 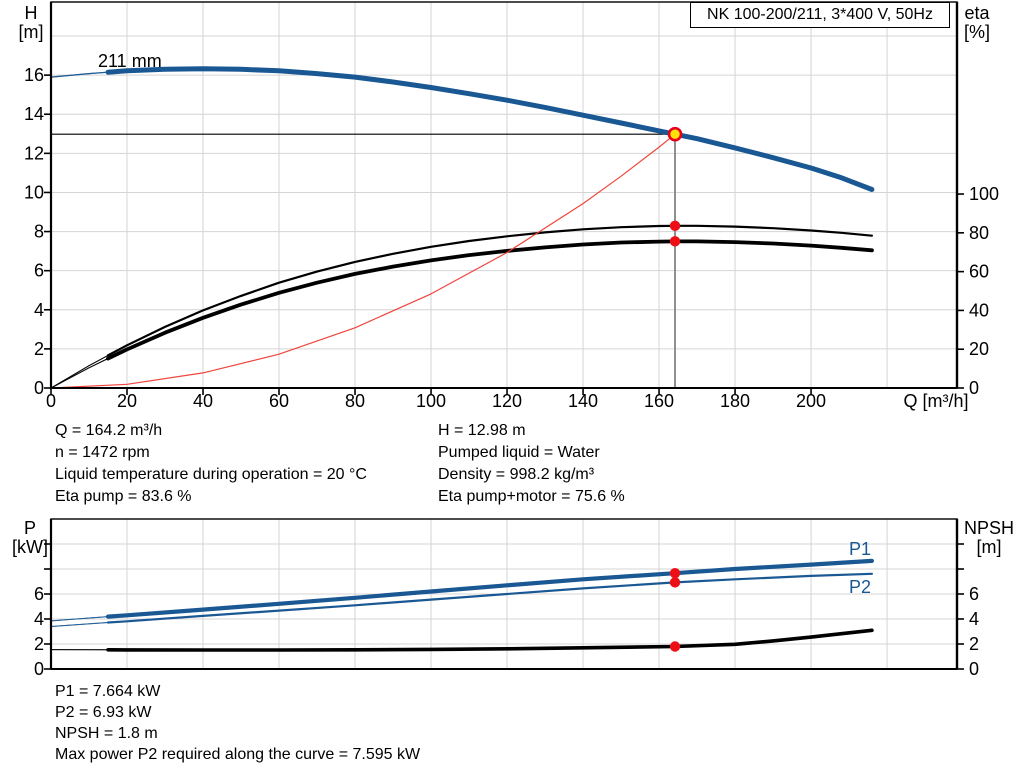 I want to click on duty-point, so click(x=675, y=134).